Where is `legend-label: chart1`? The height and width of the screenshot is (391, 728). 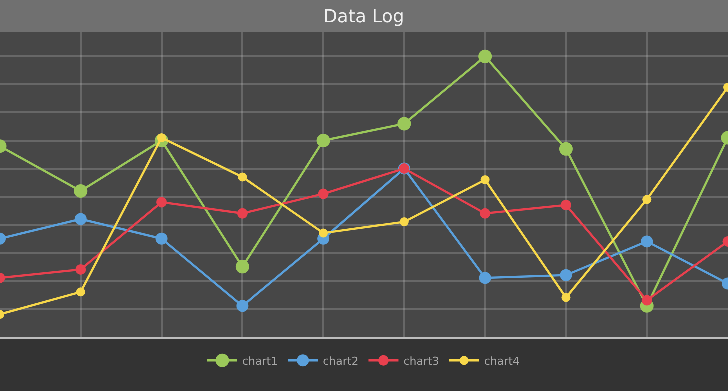
legend-label: chart1 is located at coordinates (260, 361).